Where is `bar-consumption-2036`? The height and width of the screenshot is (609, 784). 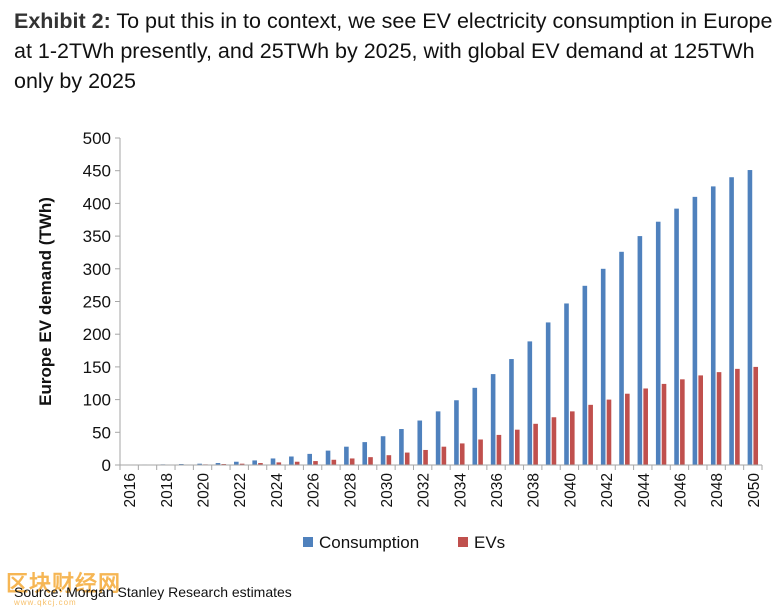 bar-consumption-2036 is located at coordinates (493, 419).